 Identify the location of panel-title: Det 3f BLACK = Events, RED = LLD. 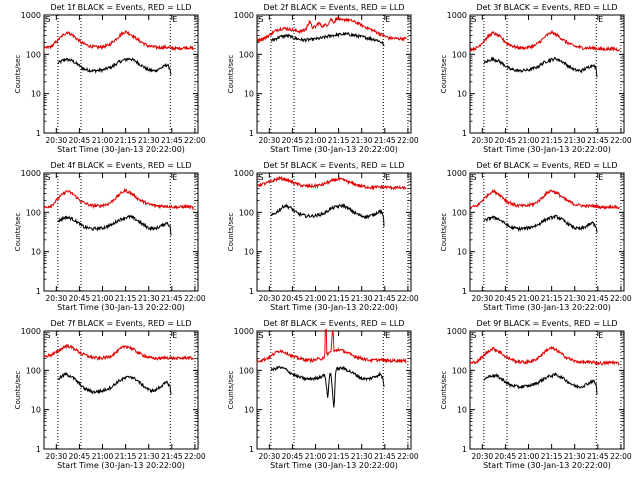
(546, 7).